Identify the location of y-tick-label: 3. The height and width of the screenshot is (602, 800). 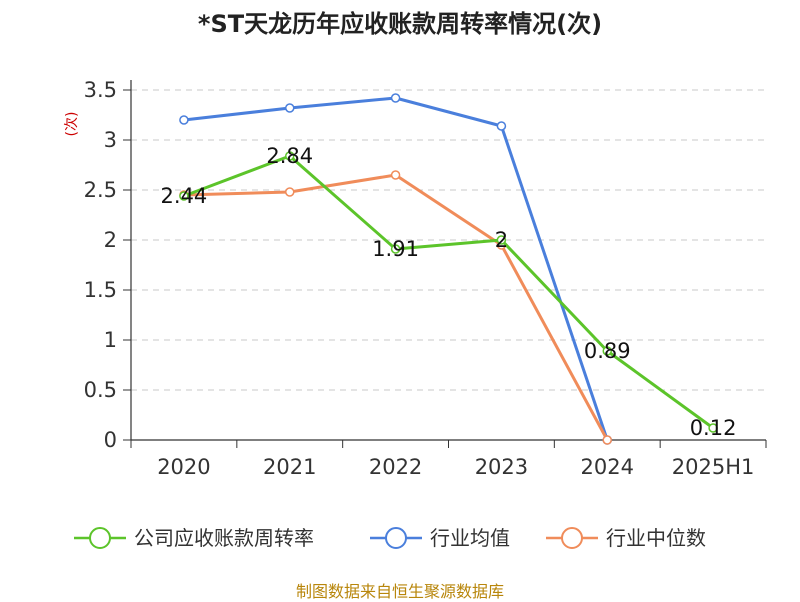
(110, 140).